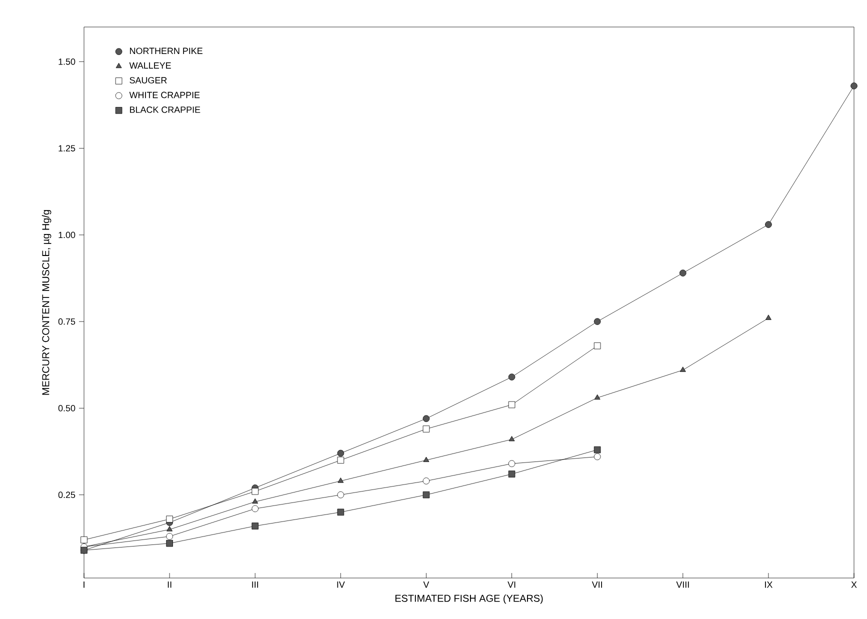  What do you see at coordinates (148, 80) in the screenshot?
I see `legend-label: SAUGER` at bounding box center [148, 80].